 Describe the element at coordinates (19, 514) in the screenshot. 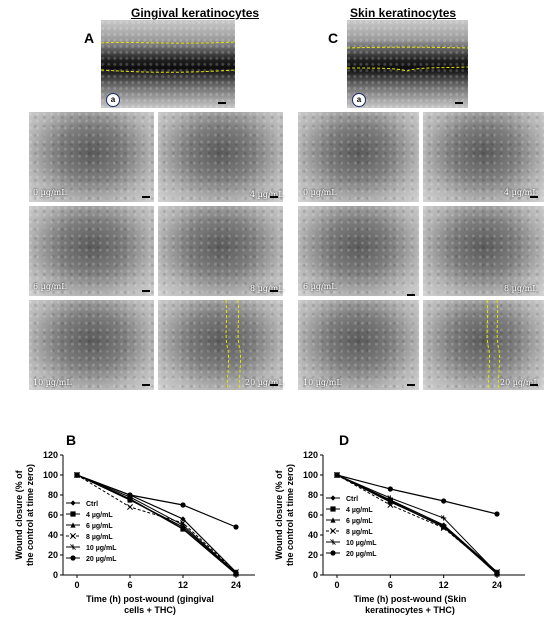

I see `y-axis-label: Wound closure (% of` at that location.